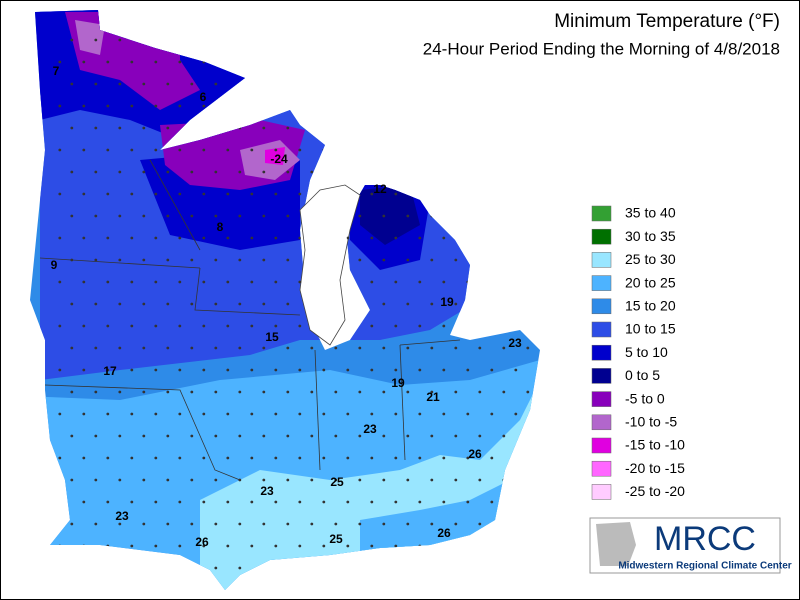 The image size is (800, 600). What do you see at coordinates (515, 343) in the screenshot?
I see `station-value: 23` at bounding box center [515, 343].